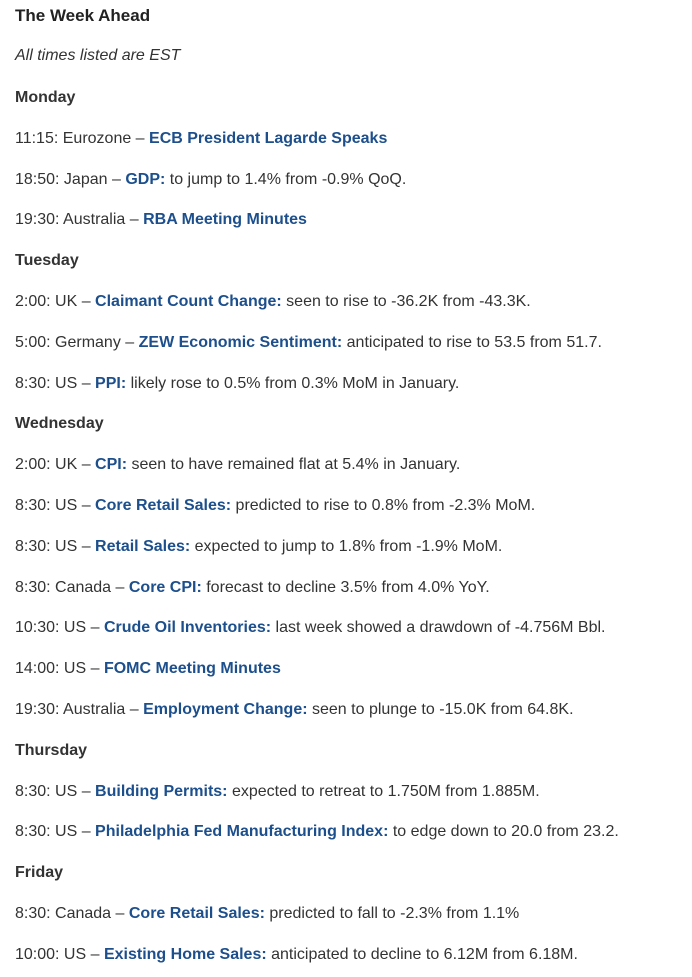 The width and height of the screenshot is (692, 977). I want to click on event-description: anticipated to rise to 53.5 from 51.7., so click(472, 342).